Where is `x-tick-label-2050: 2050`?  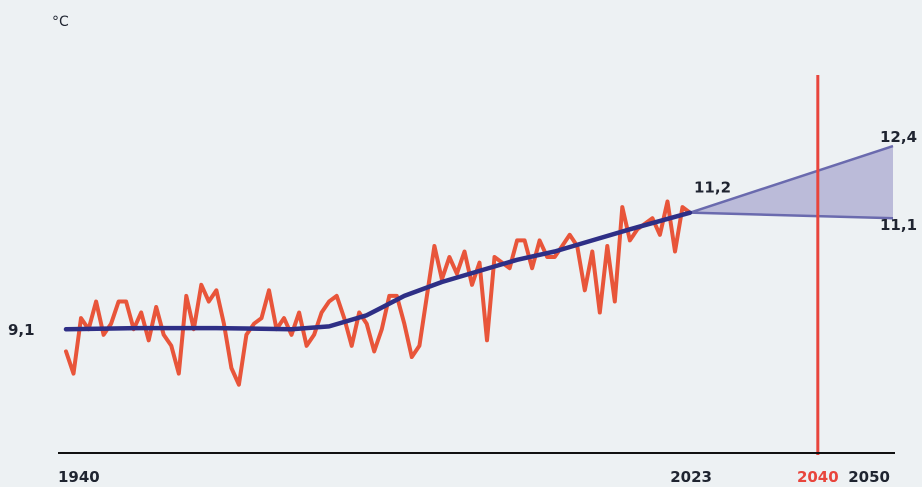
x-tick-label-2050: 2050 is located at coordinates (869, 477).